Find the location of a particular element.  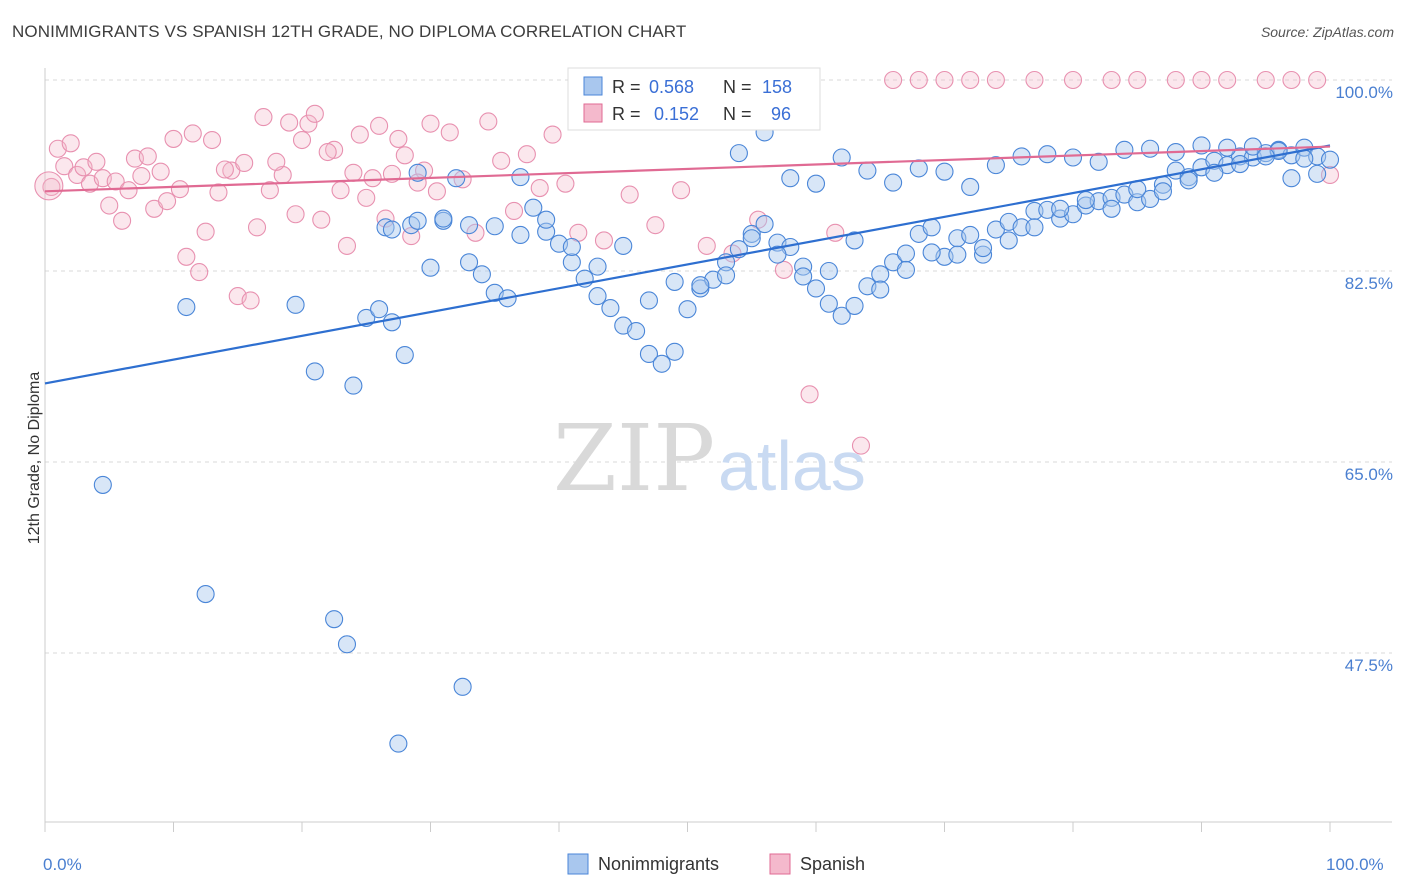

y-tick-label-2: 65.0% is located at coordinates (1369, 474).